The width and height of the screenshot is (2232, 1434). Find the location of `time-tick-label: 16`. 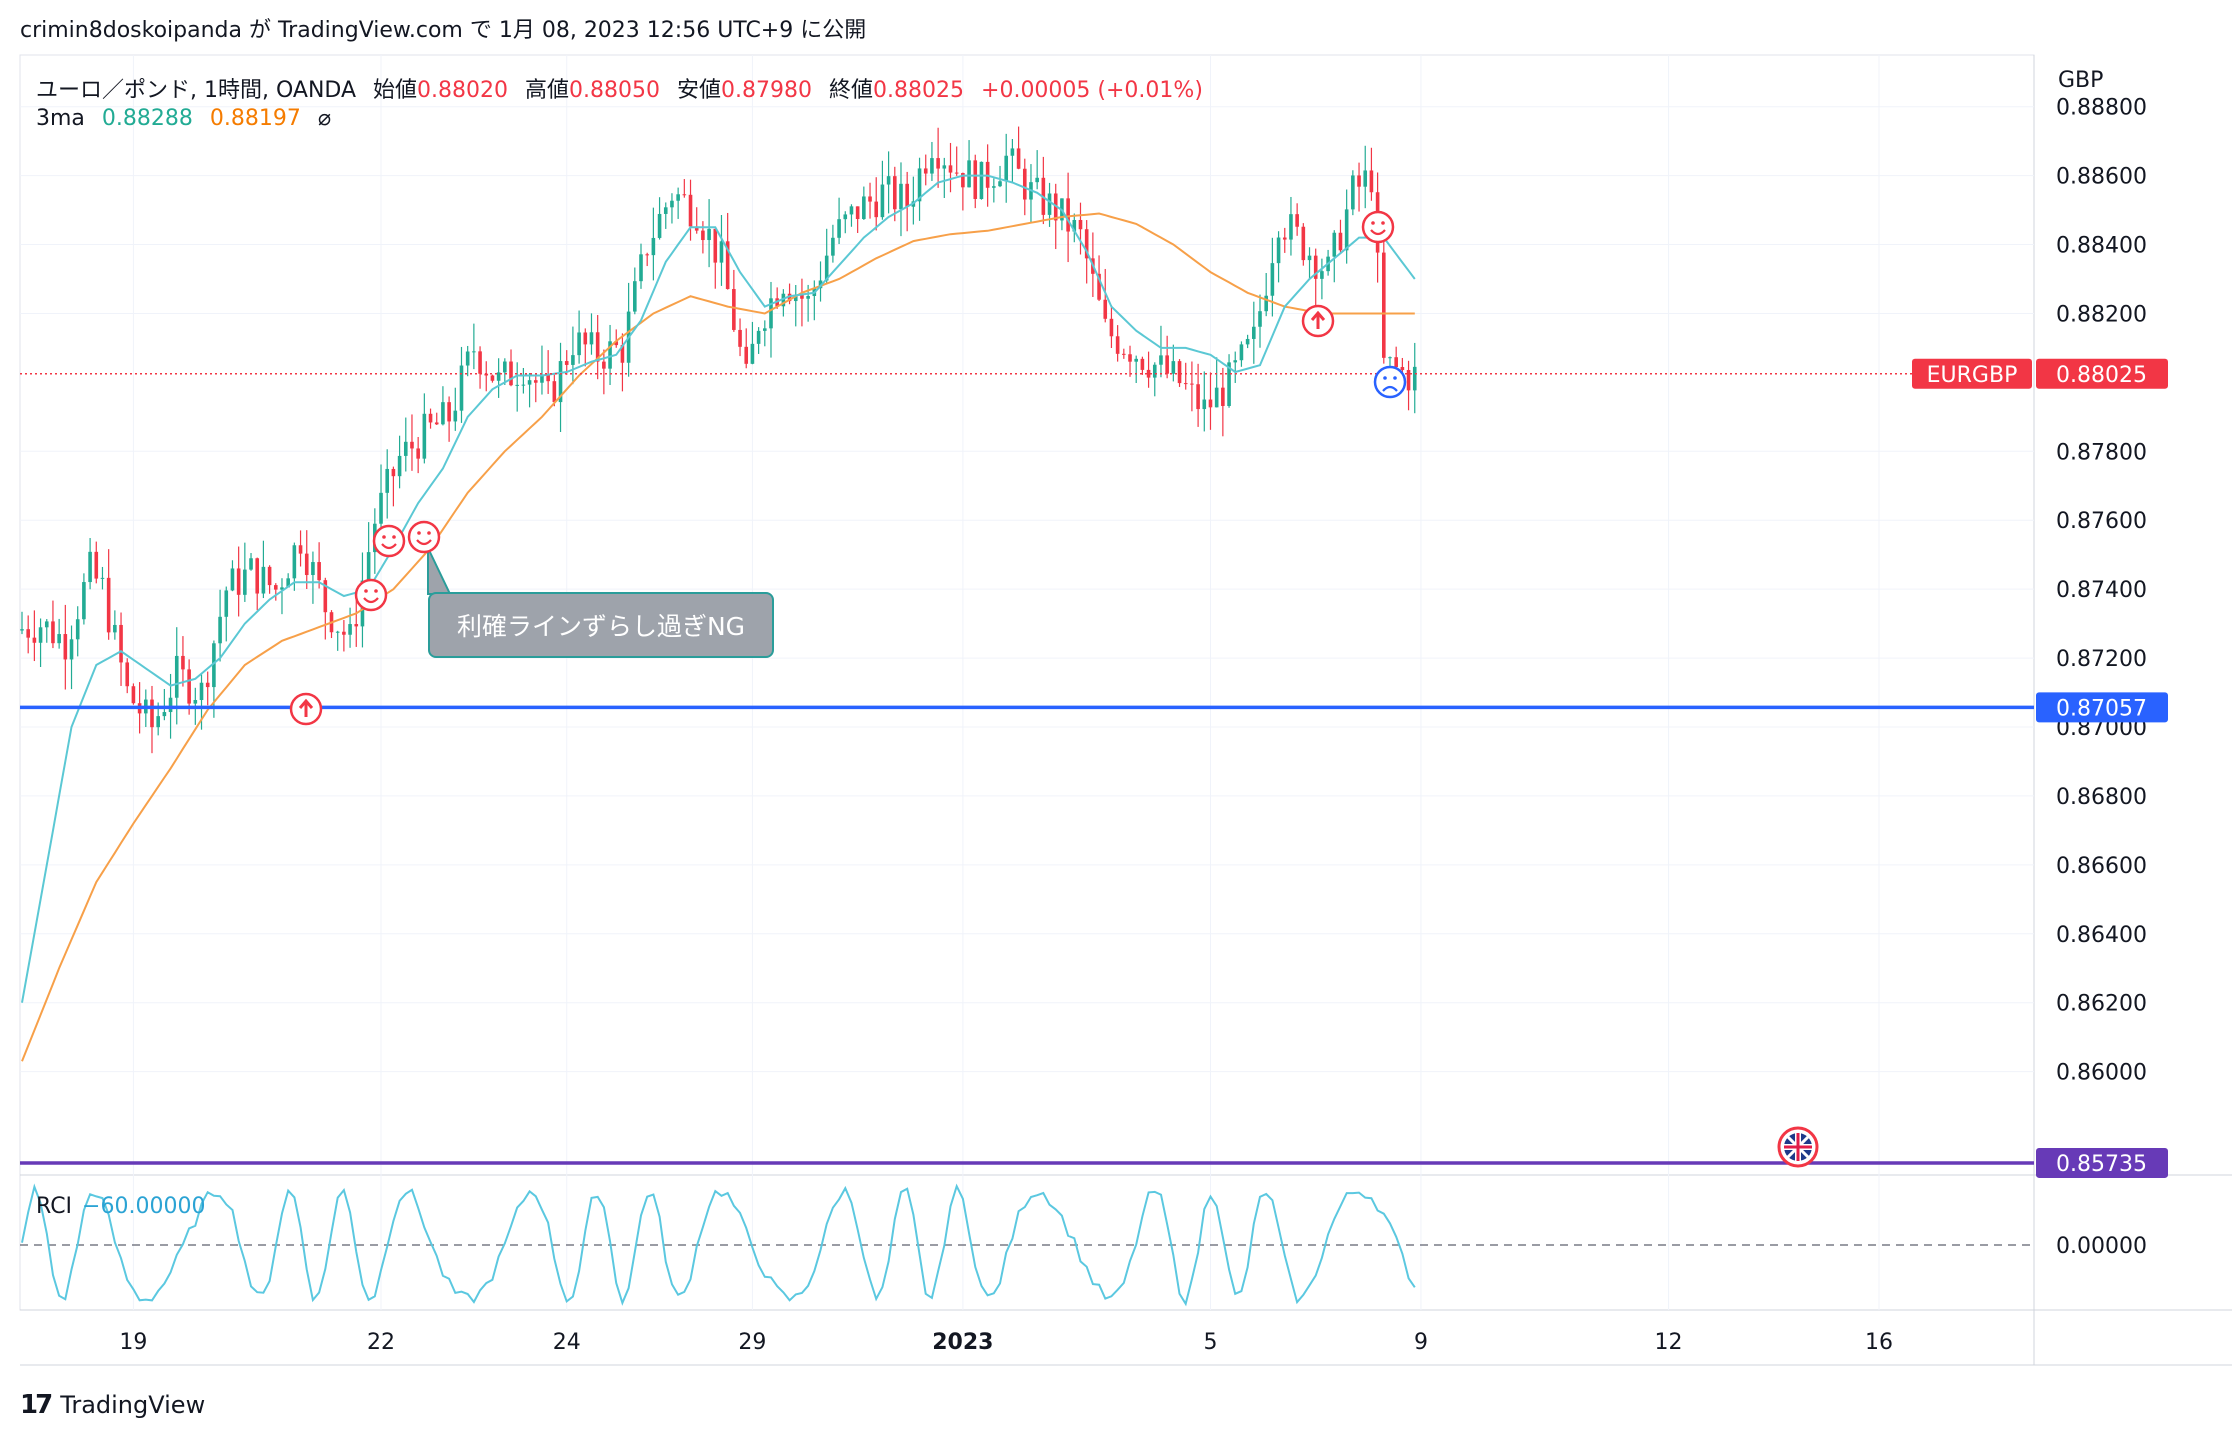

time-tick-label: 16 is located at coordinates (1879, 1342).